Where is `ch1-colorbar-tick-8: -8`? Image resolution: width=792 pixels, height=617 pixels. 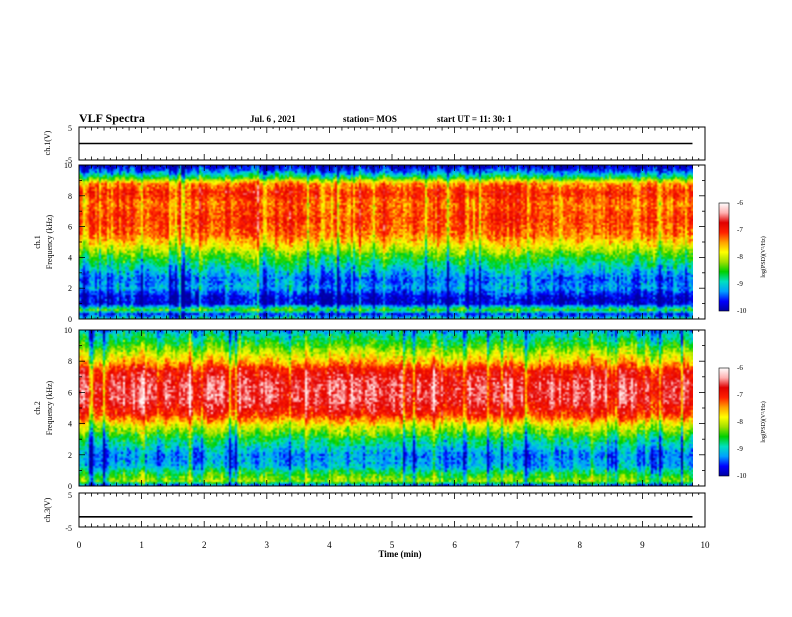 ch1-colorbar-tick-8: -8 is located at coordinates (740, 257).